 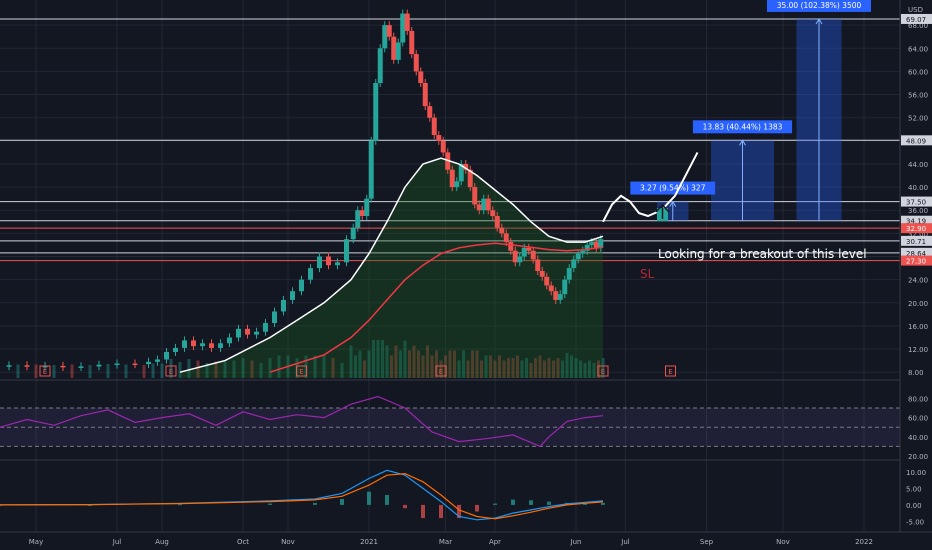 What do you see at coordinates (918, 96) in the screenshot?
I see `price-tick-label: 56.00` at bounding box center [918, 96].